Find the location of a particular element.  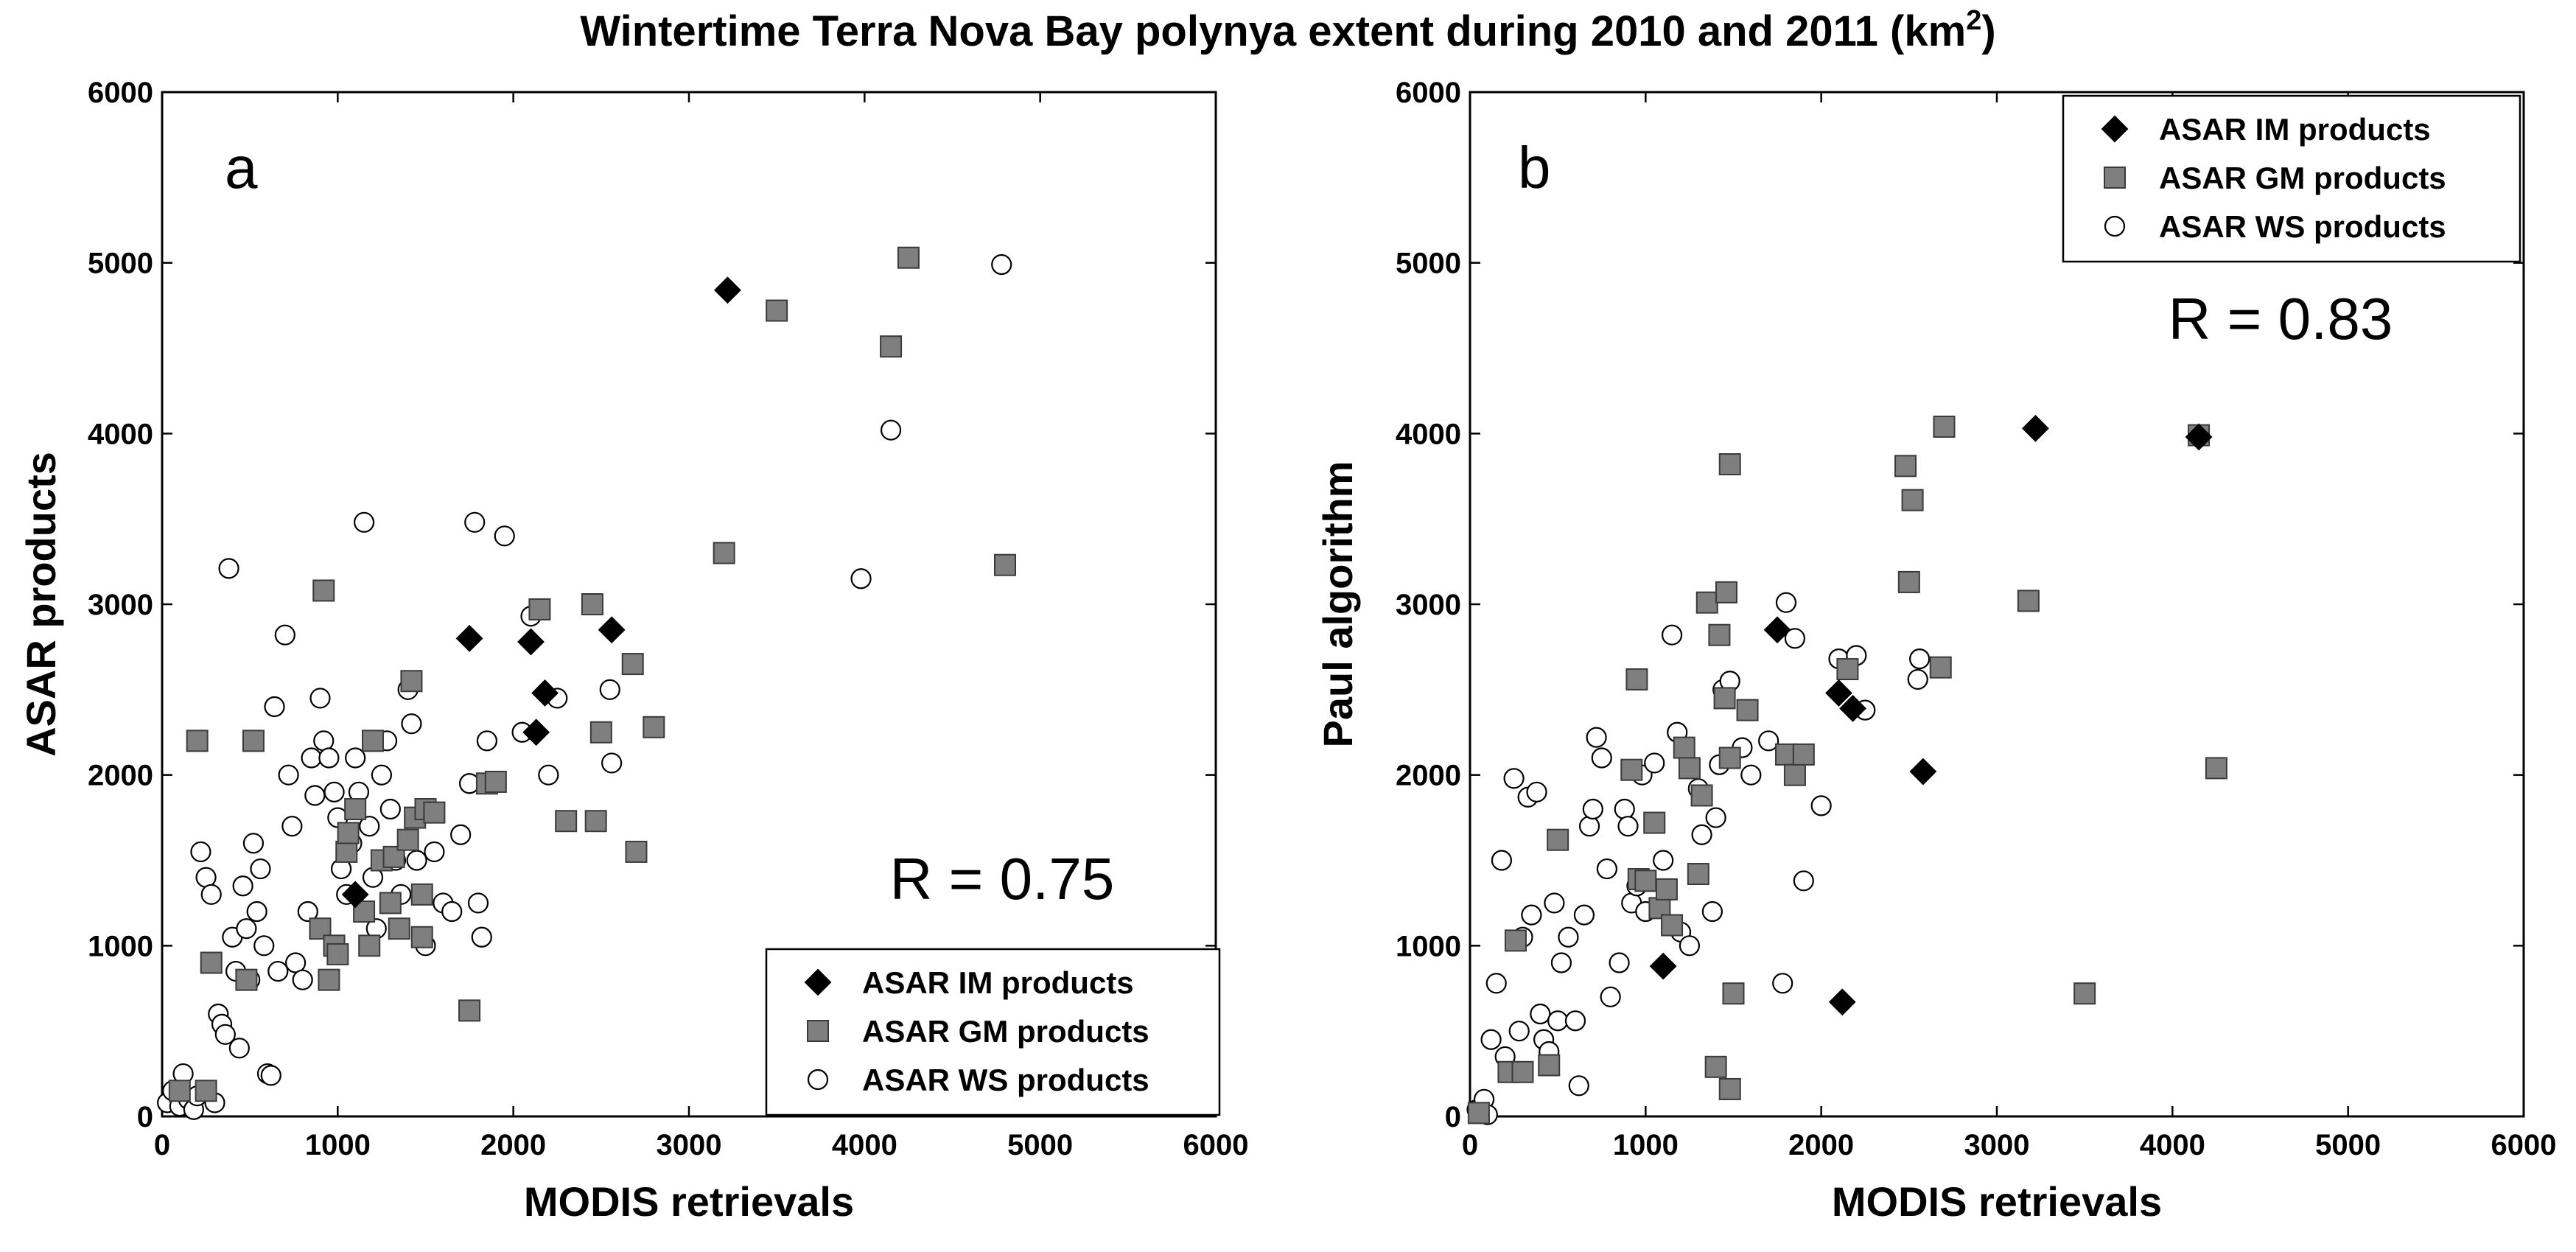

y-tick-label: 3000 is located at coordinates (121, 605).